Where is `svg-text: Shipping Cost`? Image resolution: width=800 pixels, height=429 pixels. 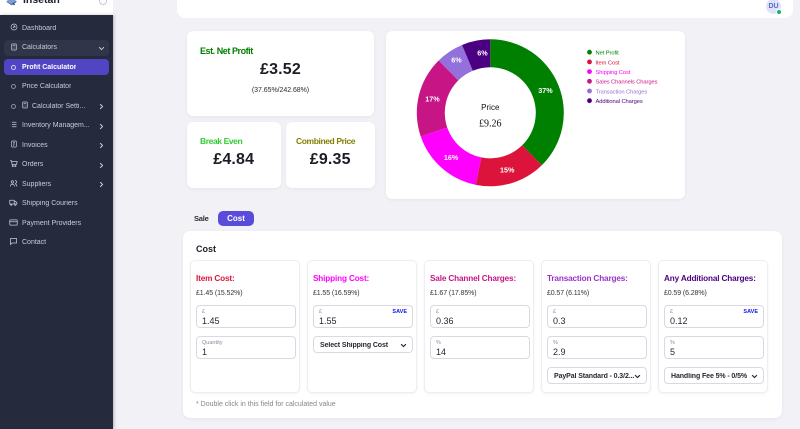
svg-text: Shipping Cost is located at coordinates (613, 73).